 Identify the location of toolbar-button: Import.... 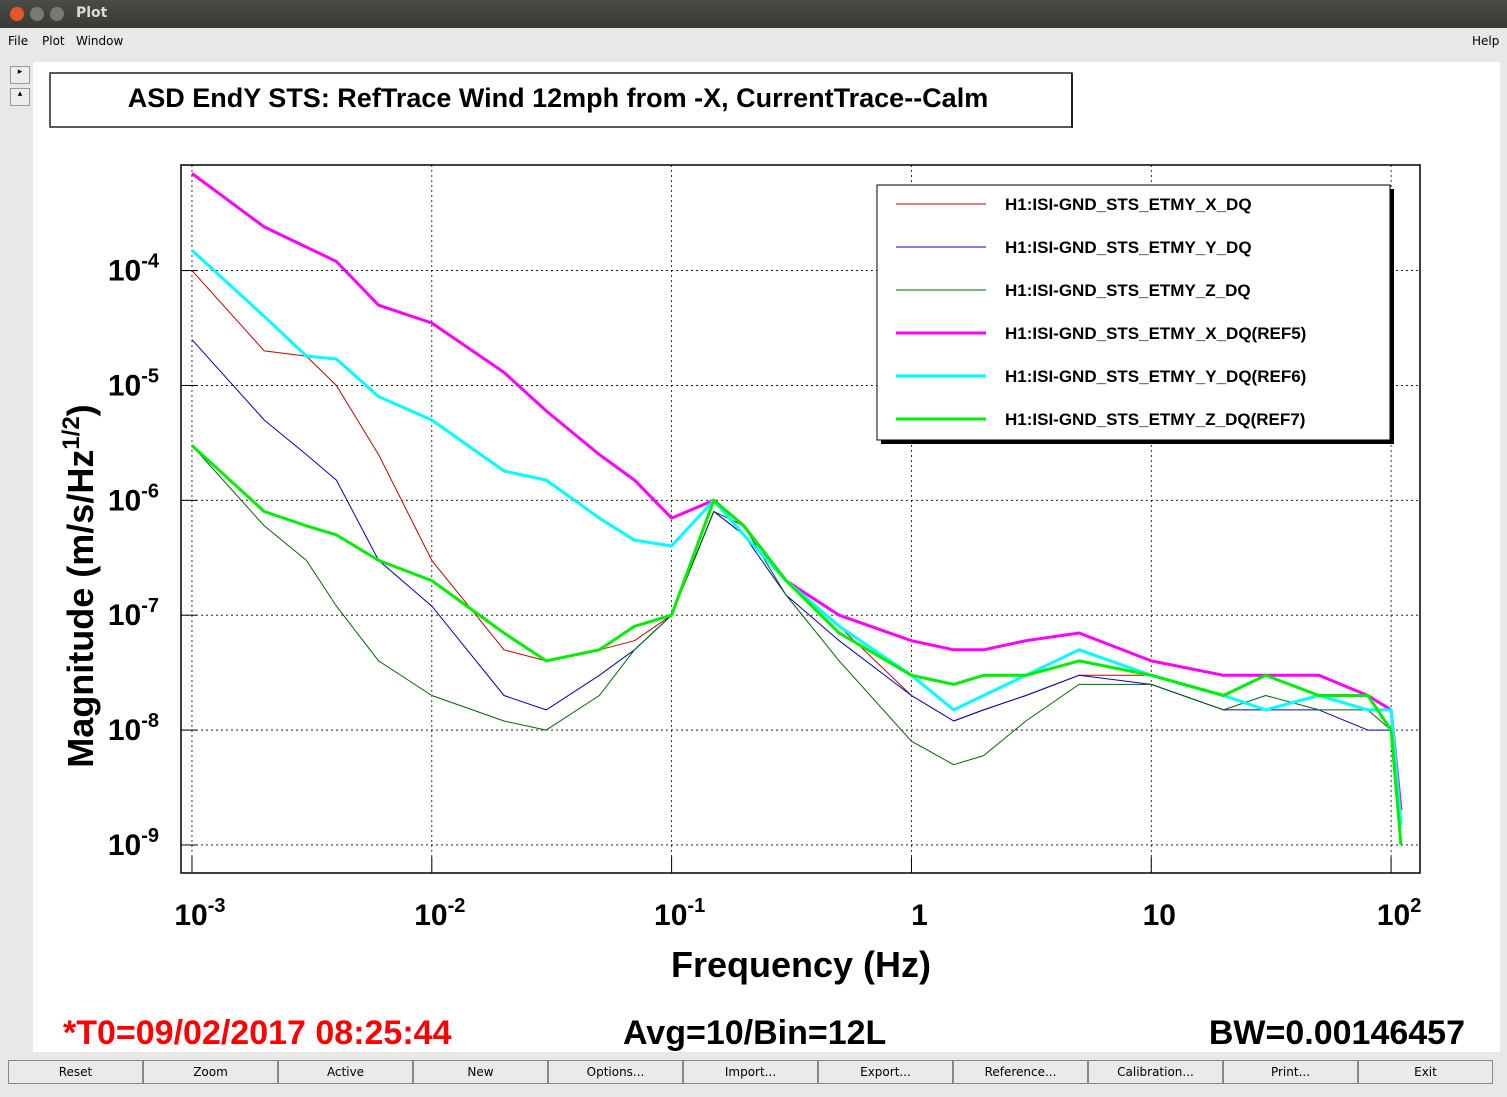
(750, 1072).